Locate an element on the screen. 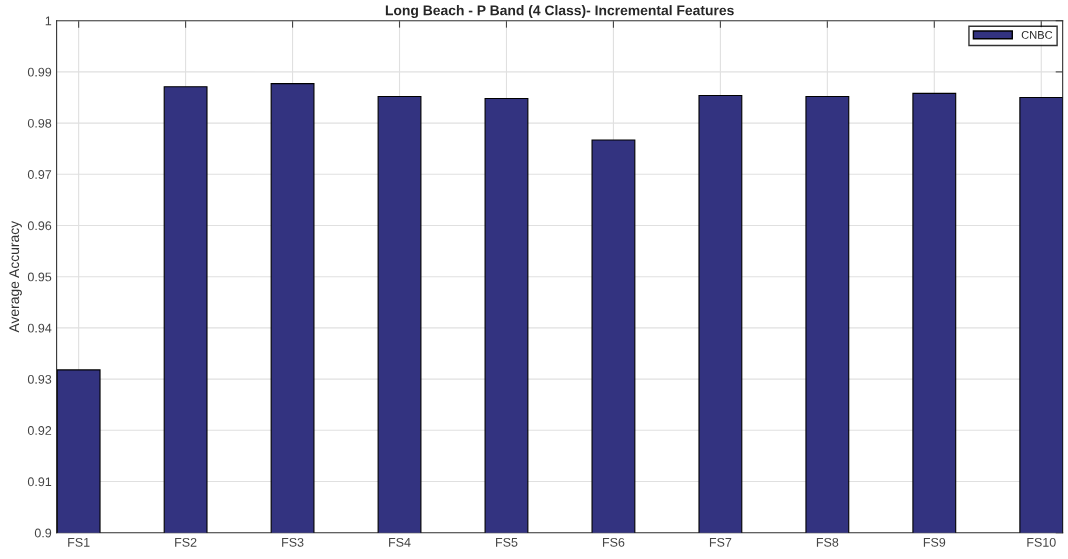 The width and height of the screenshot is (1068, 559). y-axis-title: Average Accuracy is located at coordinates (15, 276).